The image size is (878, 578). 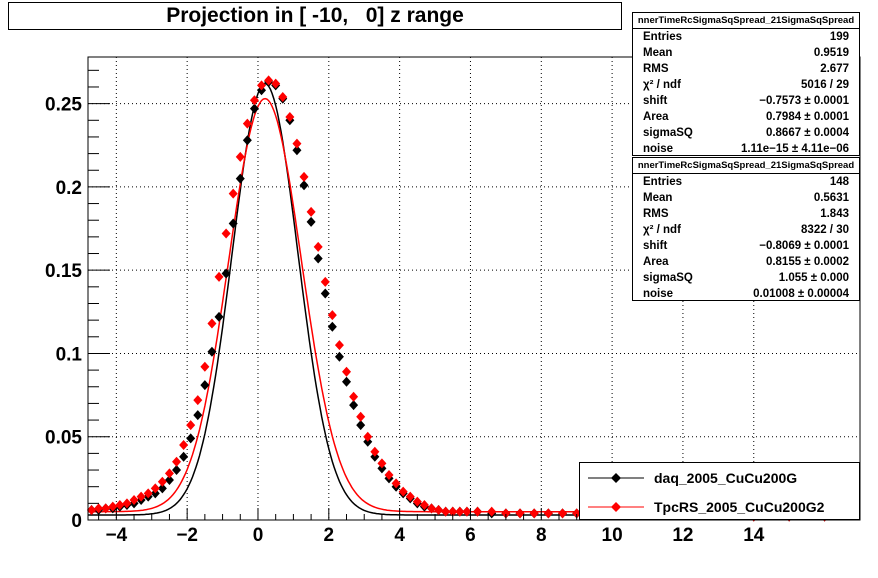 What do you see at coordinates (655, 101) in the screenshot?
I see `stats-label: shift` at bounding box center [655, 101].